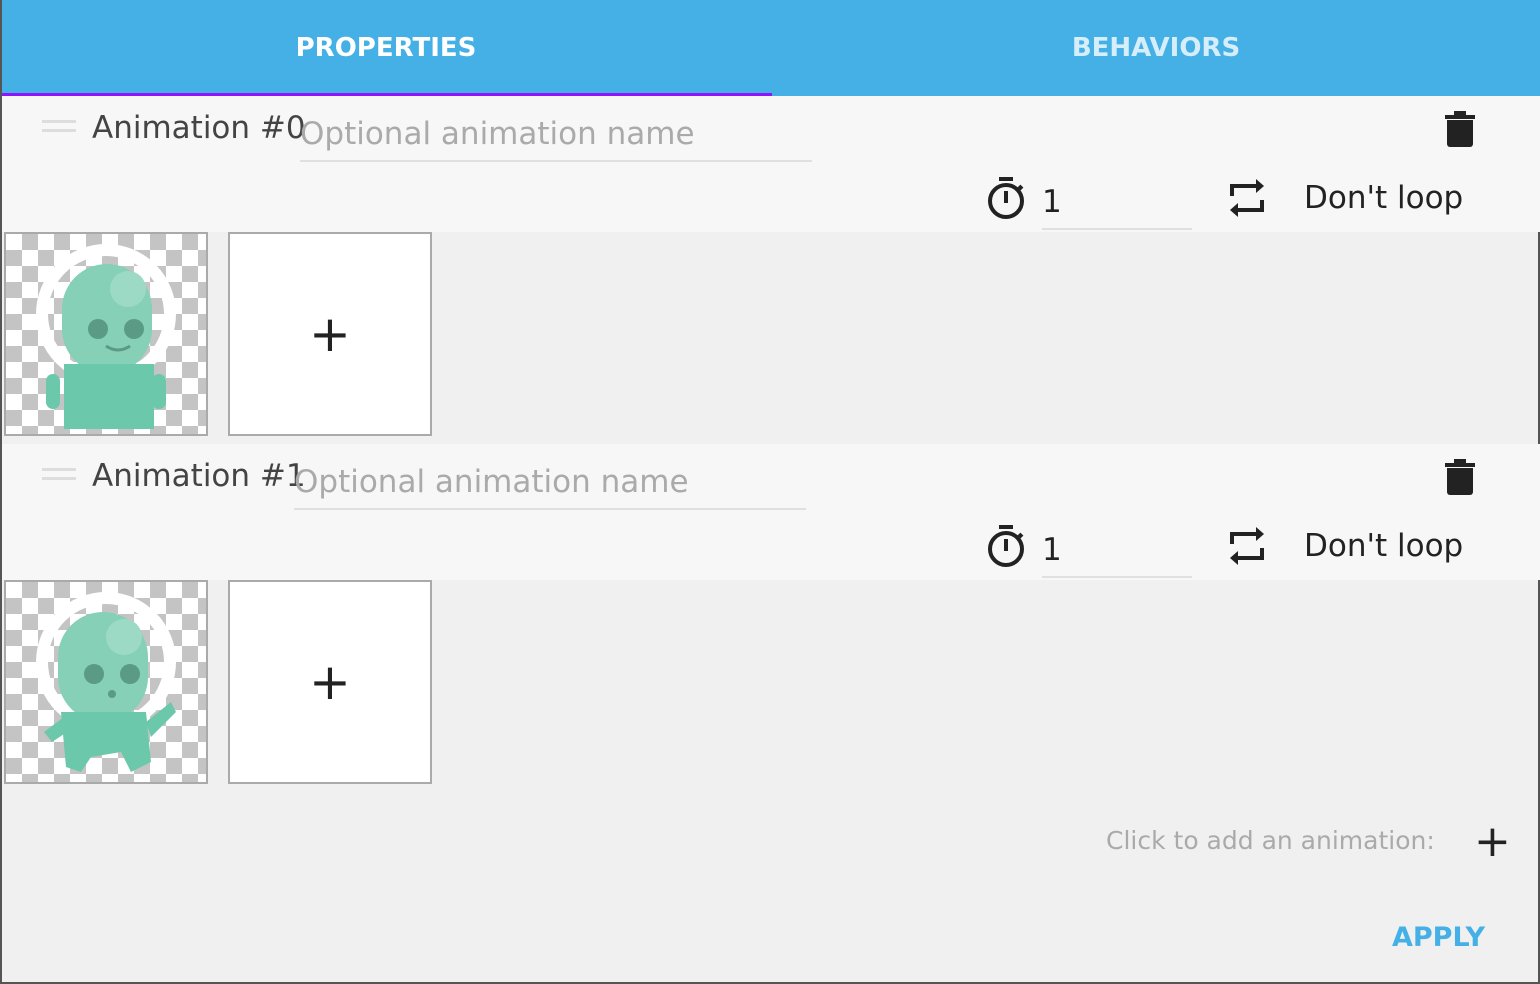 The height and width of the screenshot is (984, 1540). What do you see at coordinates (386, 48) in the screenshot?
I see `tab-properties: PROPERTIES` at bounding box center [386, 48].